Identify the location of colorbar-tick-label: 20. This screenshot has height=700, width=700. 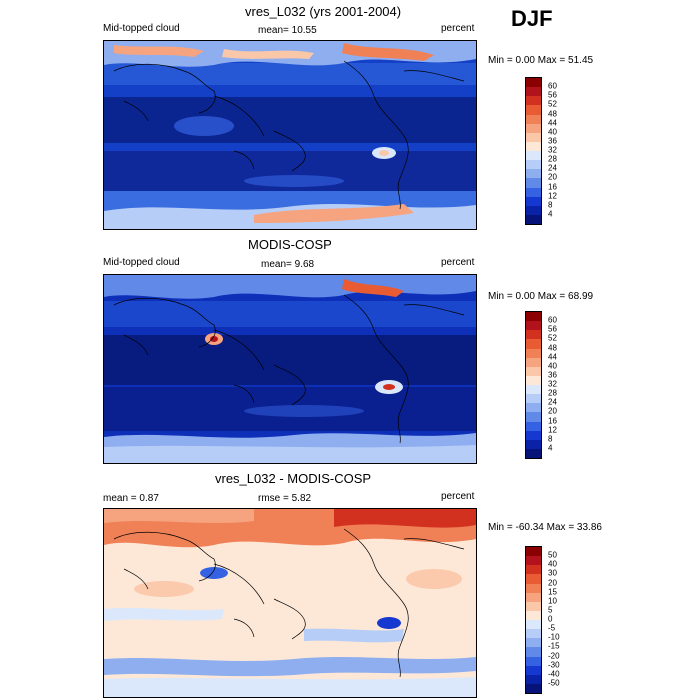
(552, 177).